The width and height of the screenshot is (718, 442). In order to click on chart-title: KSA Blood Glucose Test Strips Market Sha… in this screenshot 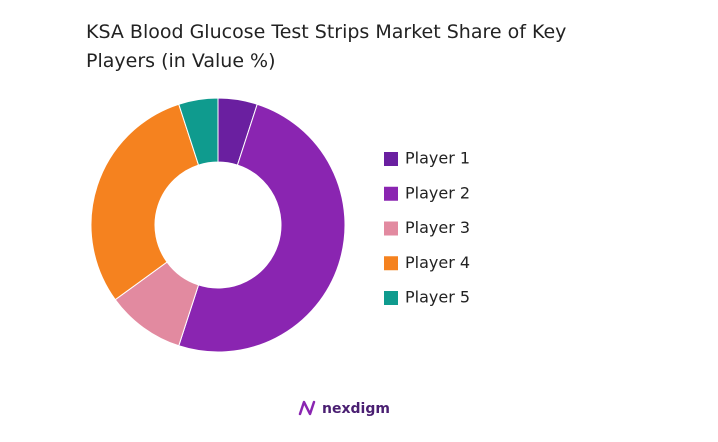, I will do `click(326, 46)`.